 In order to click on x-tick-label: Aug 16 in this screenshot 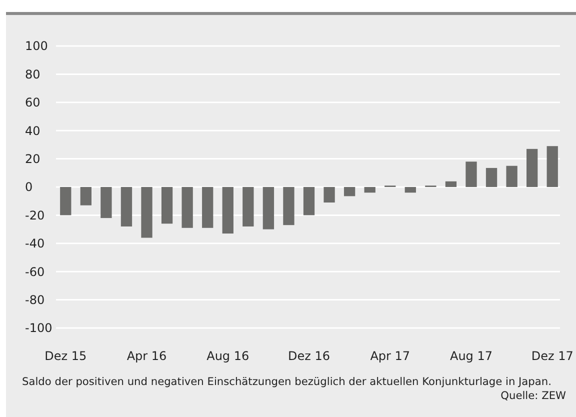, I will do `click(228, 356)`.